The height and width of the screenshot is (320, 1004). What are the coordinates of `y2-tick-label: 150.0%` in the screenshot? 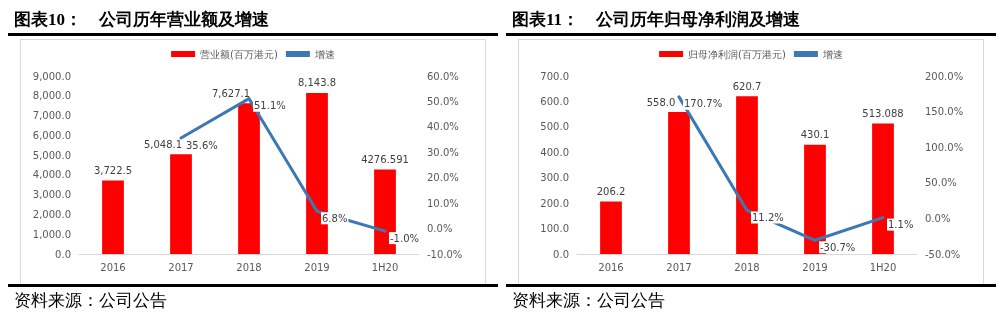 It's located at (944, 112).